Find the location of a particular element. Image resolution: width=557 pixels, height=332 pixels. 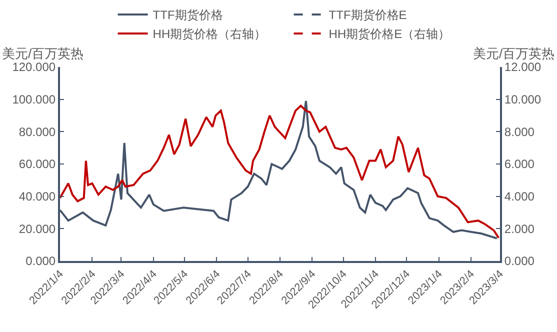

legend-label: HH期货价格E（右轴） is located at coordinates (389, 34).